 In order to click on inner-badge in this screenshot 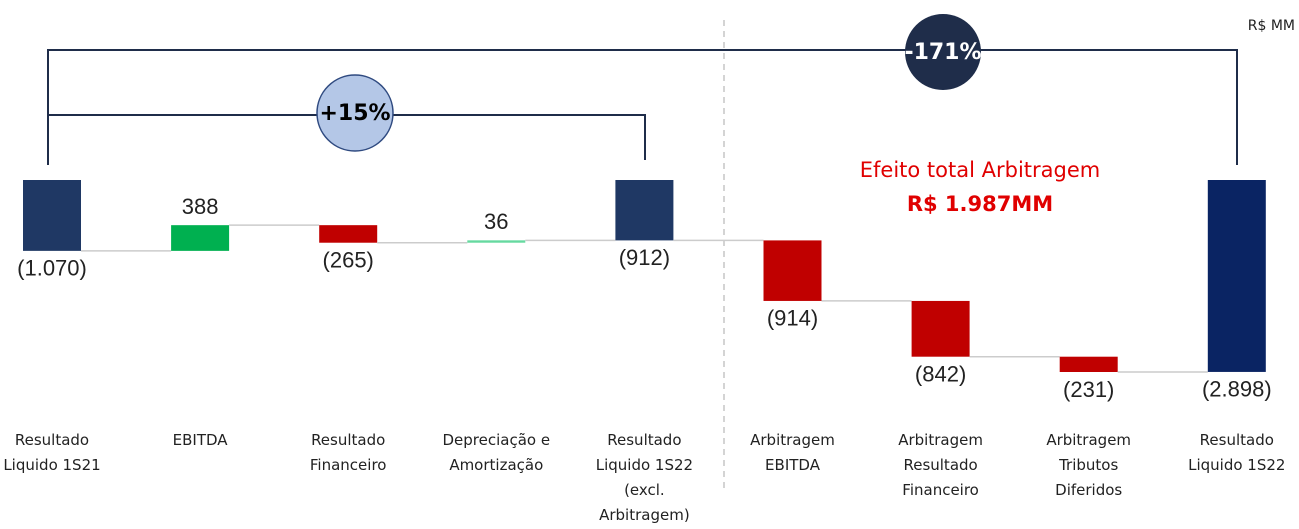, I will do `click(355, 113)`.